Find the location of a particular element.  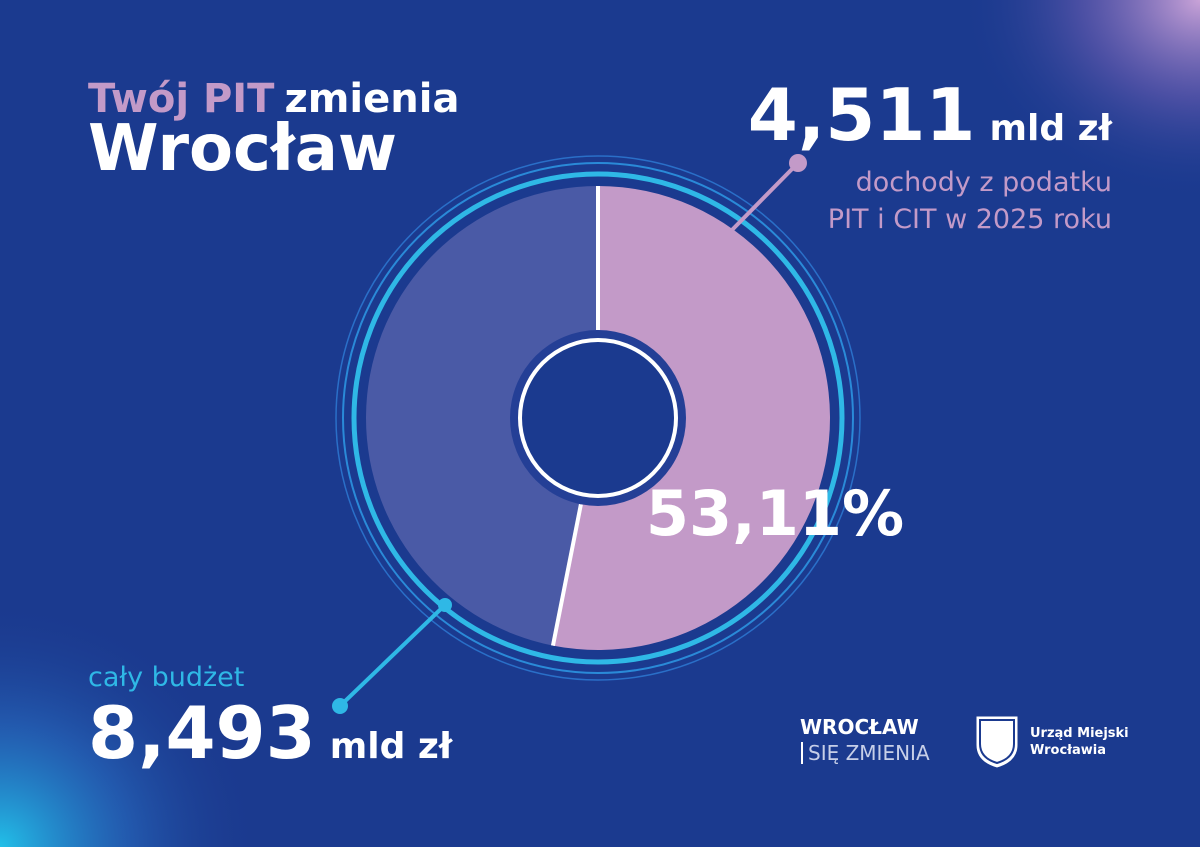

slice-separator is located at coordinates (566, 574).